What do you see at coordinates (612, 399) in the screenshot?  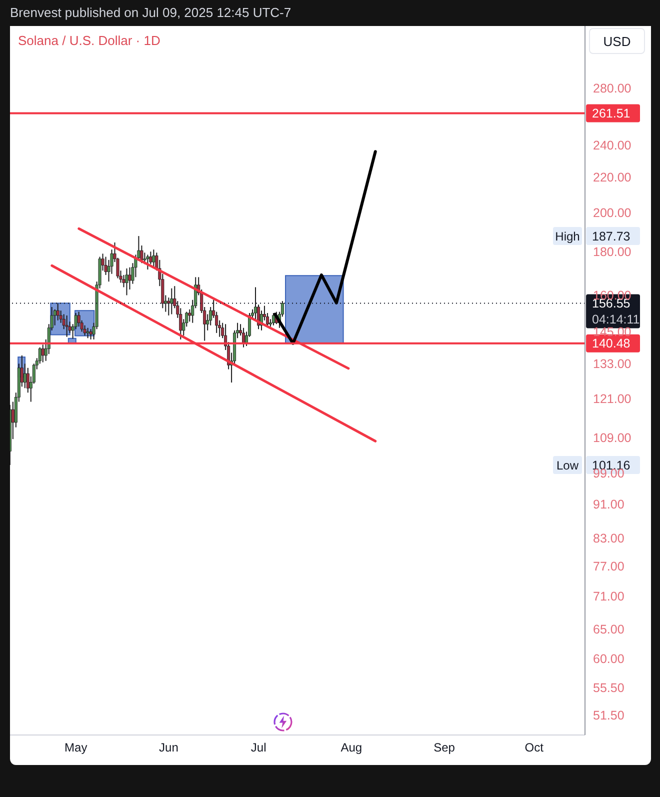 I see `y-tick-label: 121.00` at bounding box center [612, 399].